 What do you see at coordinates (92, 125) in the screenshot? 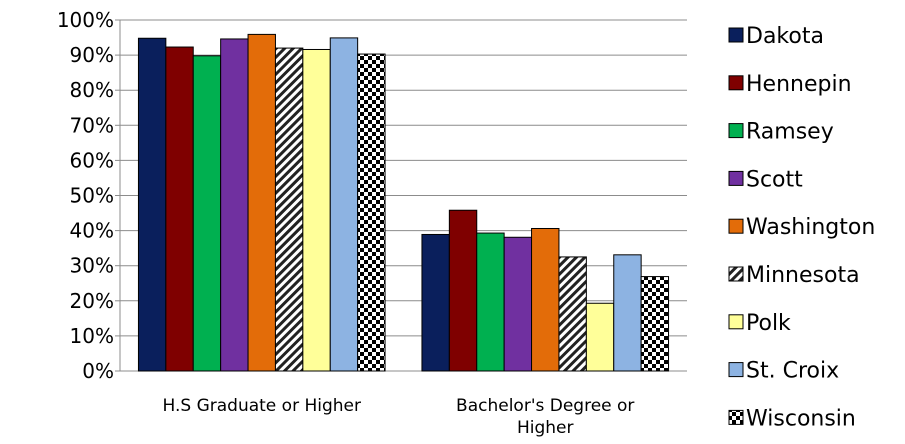
I see `y-tick-label: 70%` at bounding box center [92, 125].